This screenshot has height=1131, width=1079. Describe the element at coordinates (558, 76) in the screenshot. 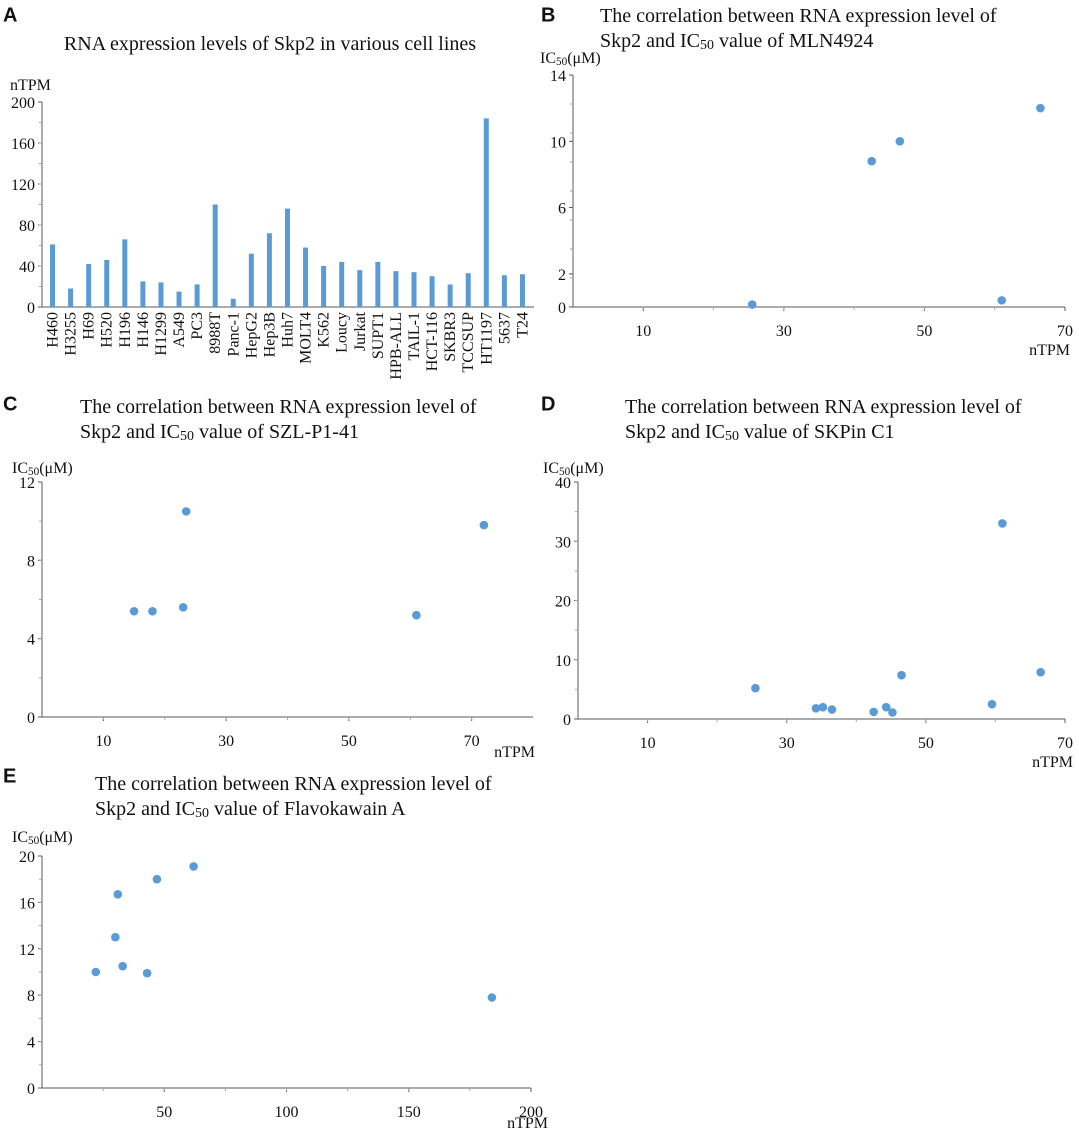

I see `y-tick-label: 14` at that location.